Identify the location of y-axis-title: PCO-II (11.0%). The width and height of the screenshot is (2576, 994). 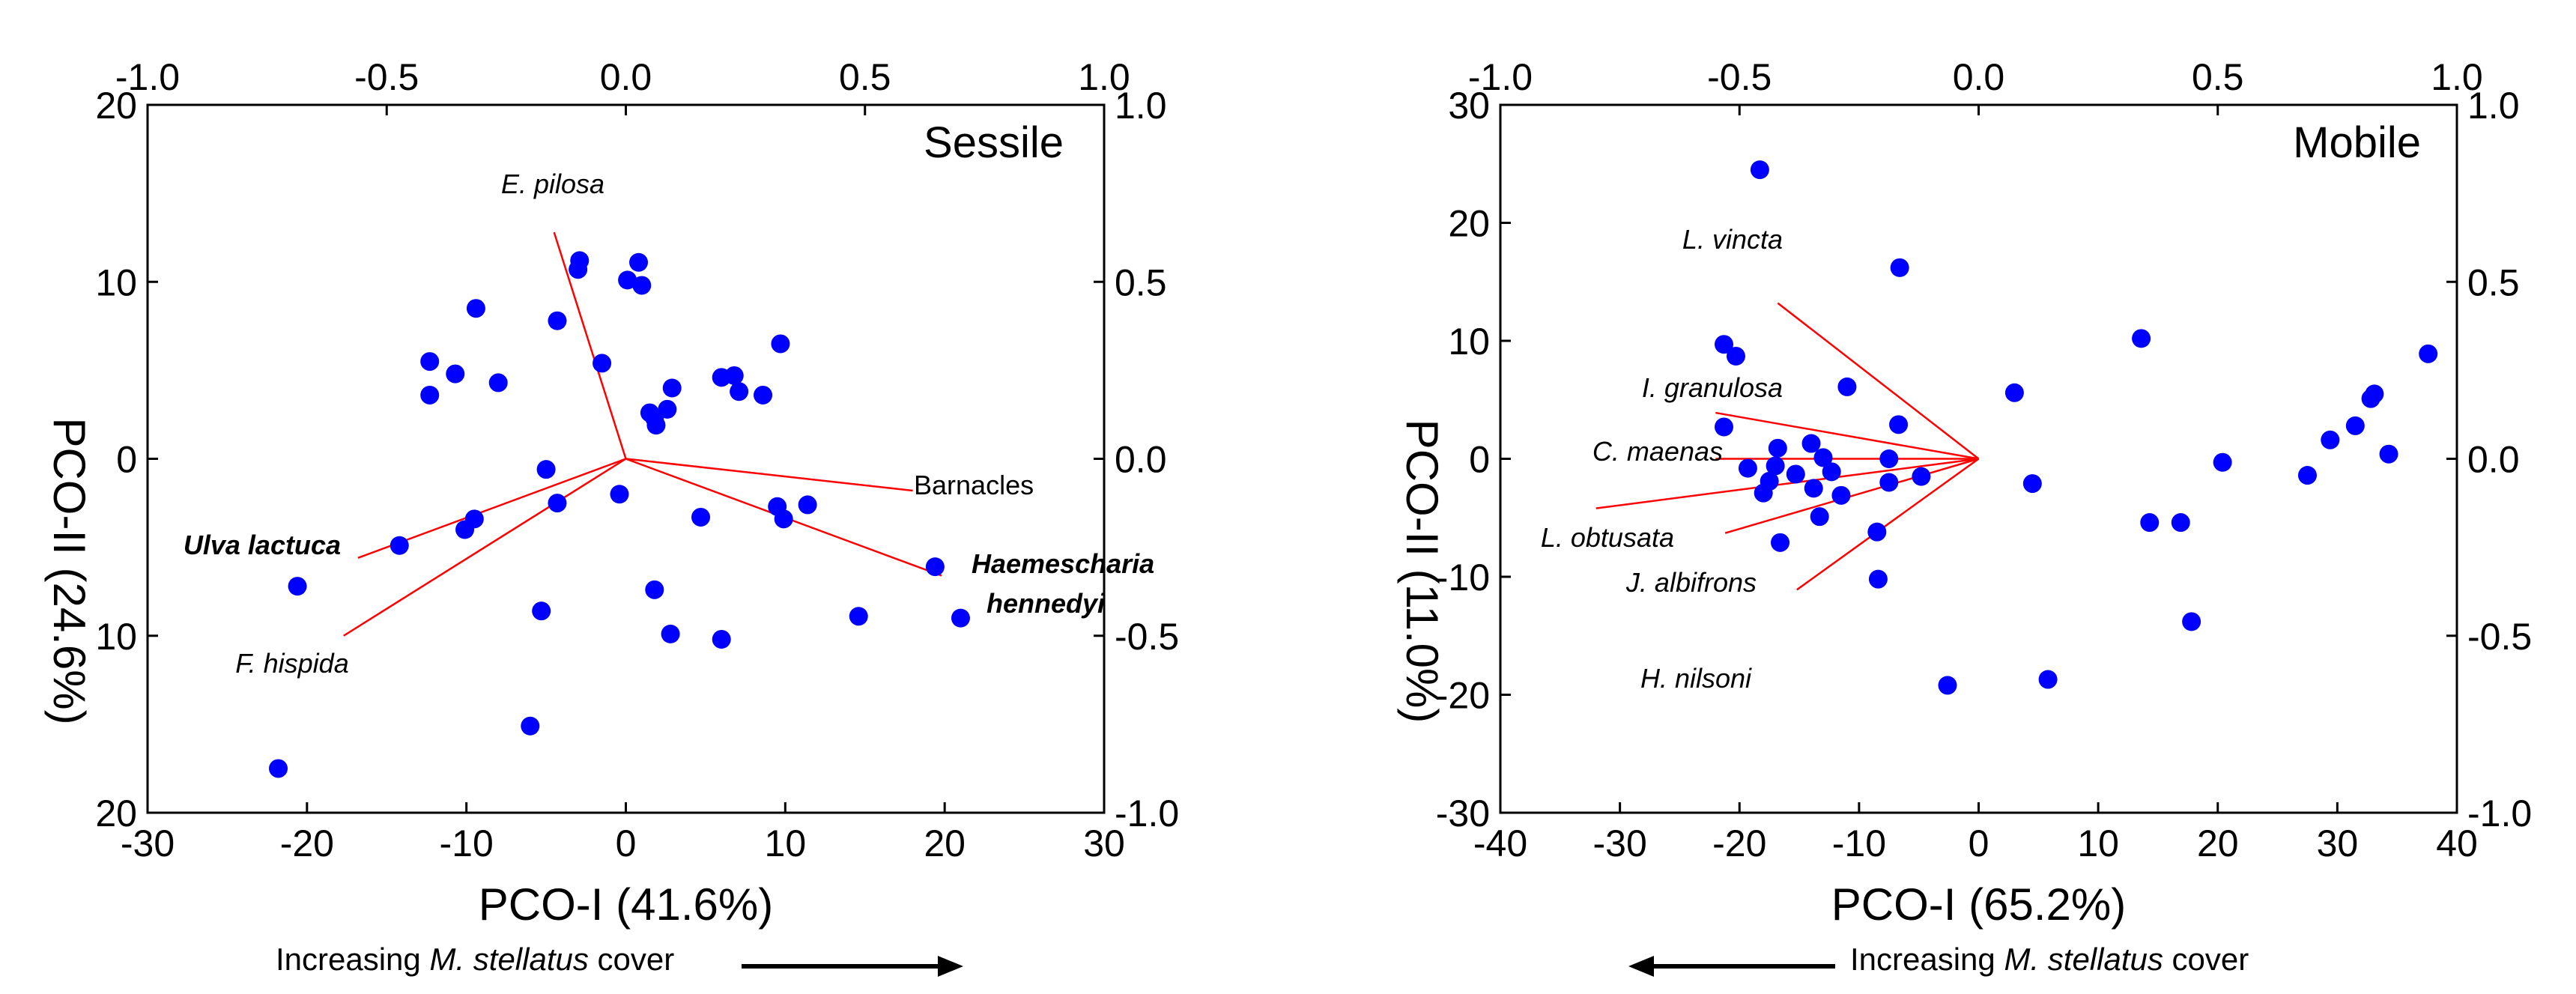
(1422, 571).